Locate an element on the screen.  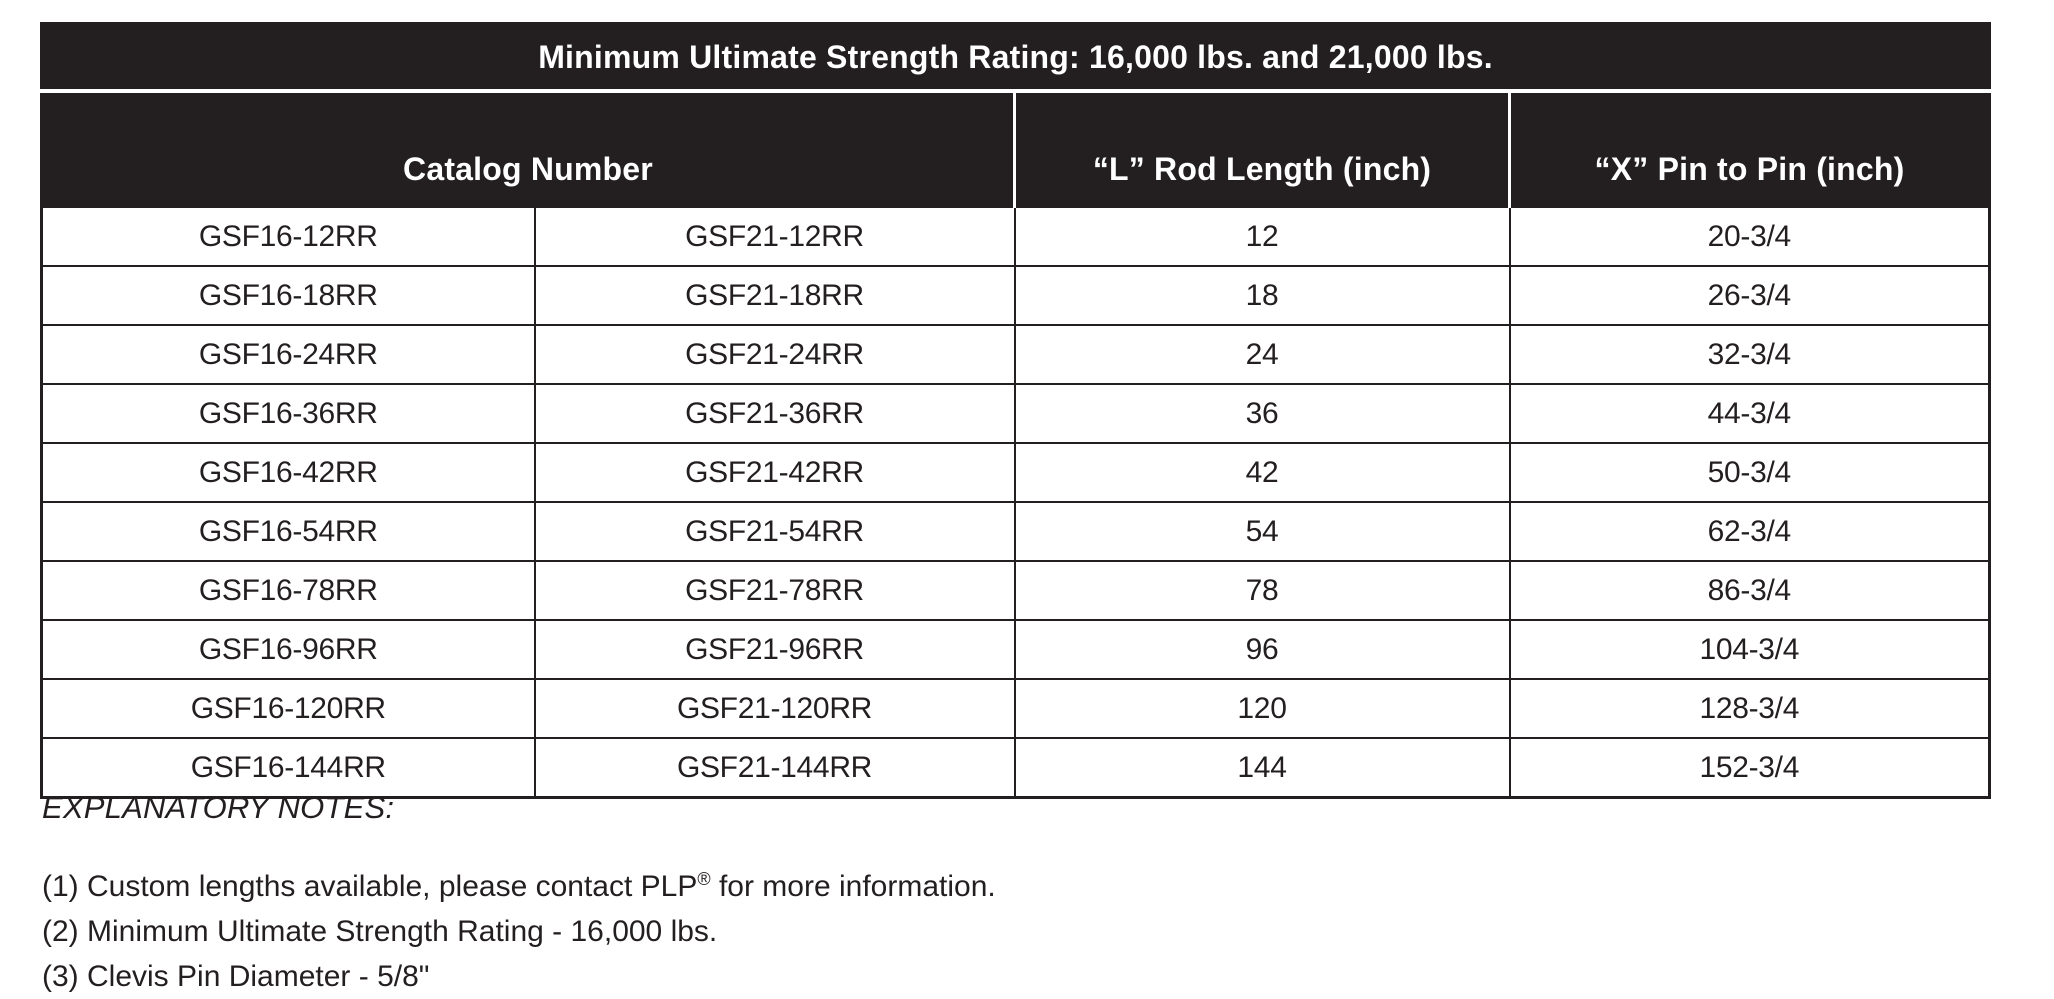
table-row: GSF16-144RR GSF21-144RR 144 152-3/4 is located at coordinates (1015, 768).